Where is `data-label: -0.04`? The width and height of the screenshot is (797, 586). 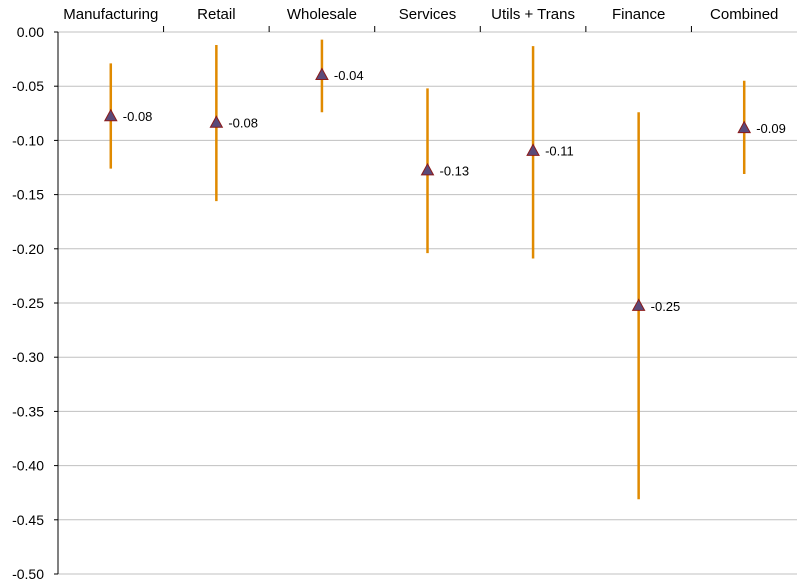
data-label: -0.04 is located at coordinates (349, 75).